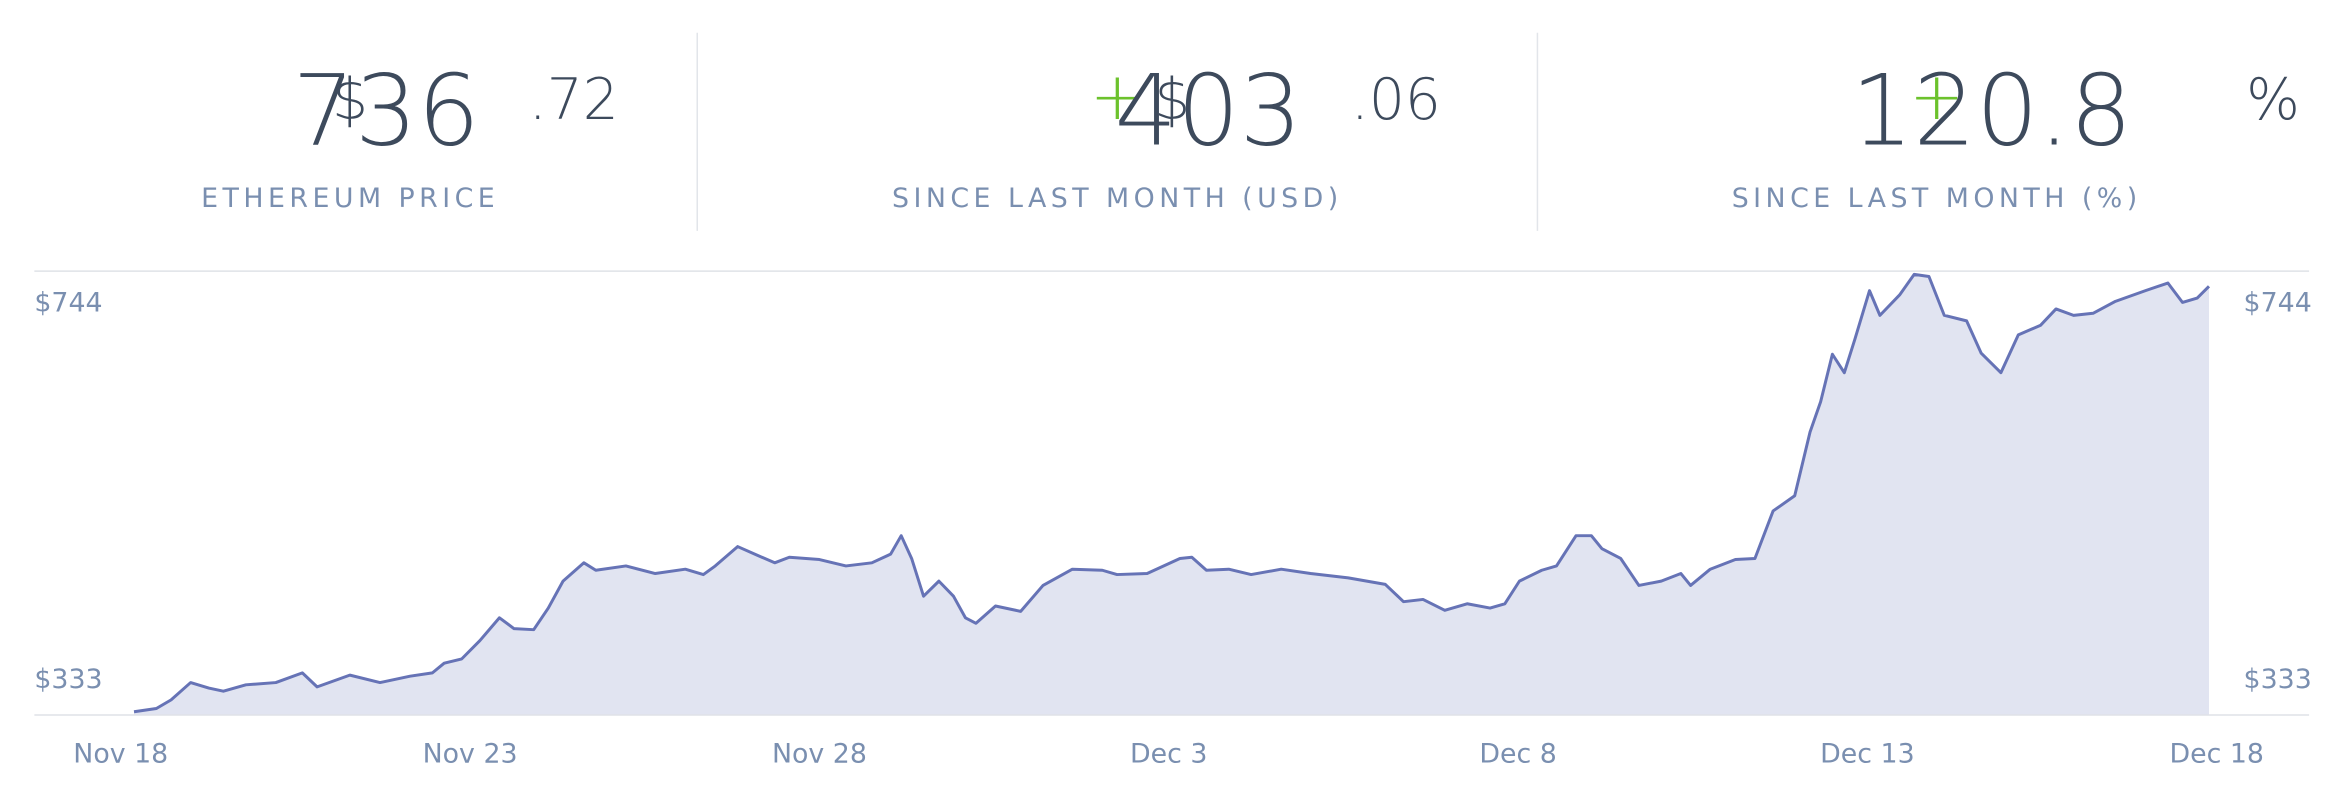  Describe the element at coordinates (1991, 111) in the screenshot. I see `stat-integer: 120.8` at that location.